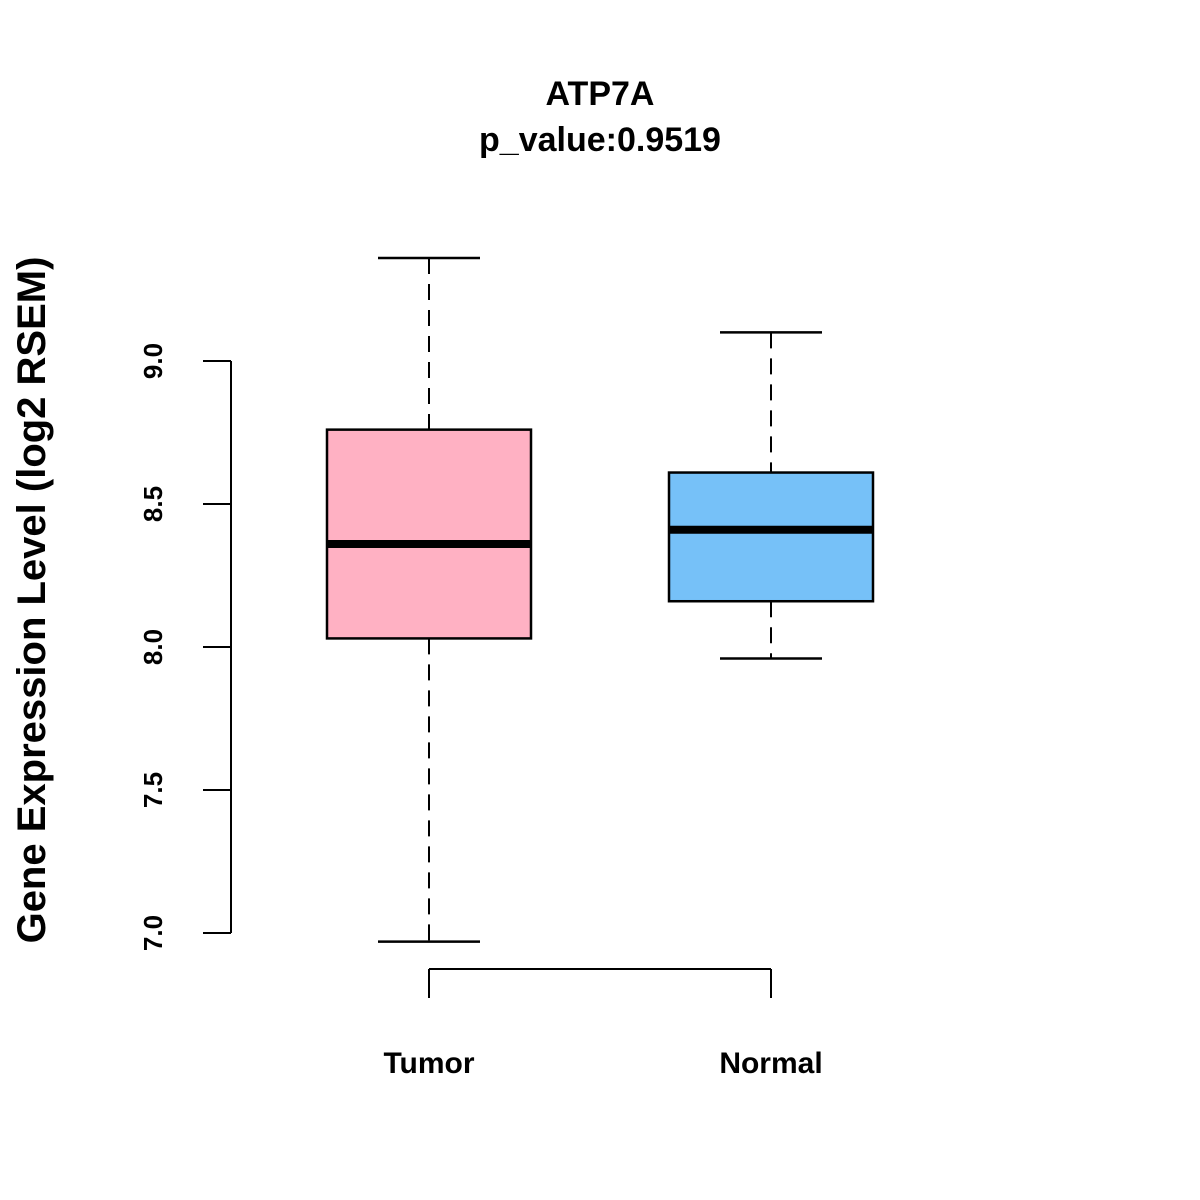 The image size is (1200, 1200). What do you see at coordinates (600, 94) in the screenshot?
I see `chart-title: ATP7A` at bounding box center [600, 94].